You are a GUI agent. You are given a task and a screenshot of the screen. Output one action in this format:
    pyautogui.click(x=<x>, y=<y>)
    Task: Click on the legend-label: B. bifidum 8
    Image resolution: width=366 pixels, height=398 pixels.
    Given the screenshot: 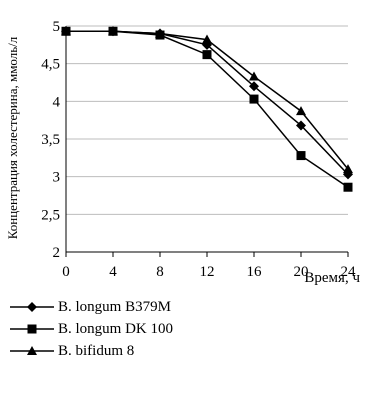 What is the action you would take?
    pyautogui.click(x=96, y=350)
    